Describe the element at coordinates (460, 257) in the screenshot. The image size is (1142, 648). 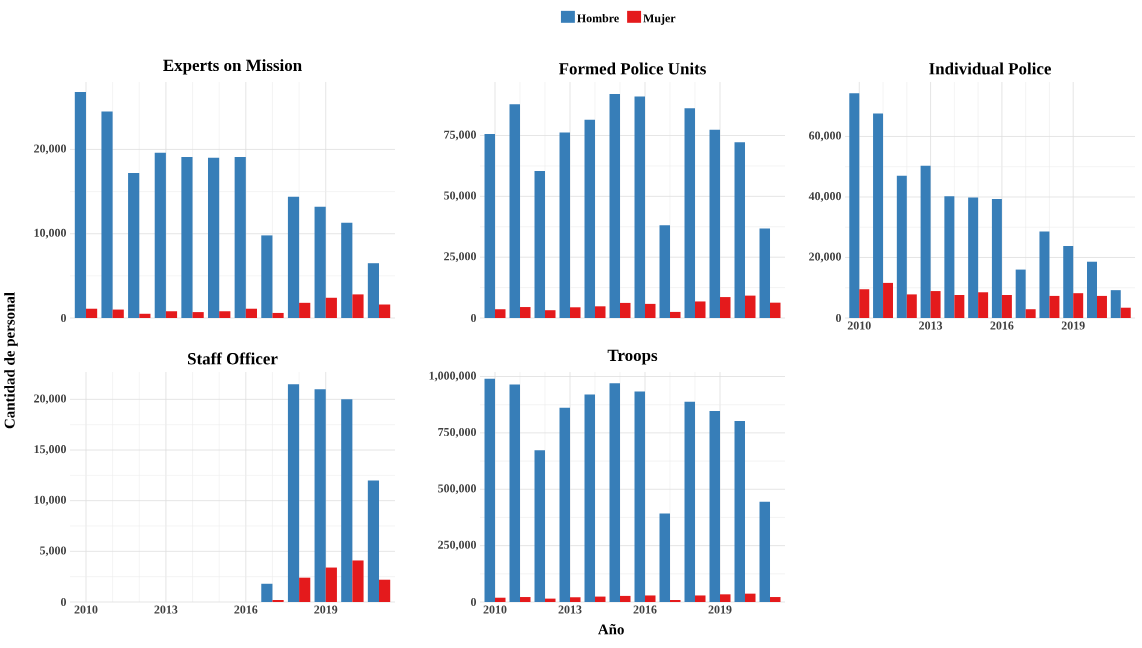
I see `y-tick-label: 25,000` at that location.